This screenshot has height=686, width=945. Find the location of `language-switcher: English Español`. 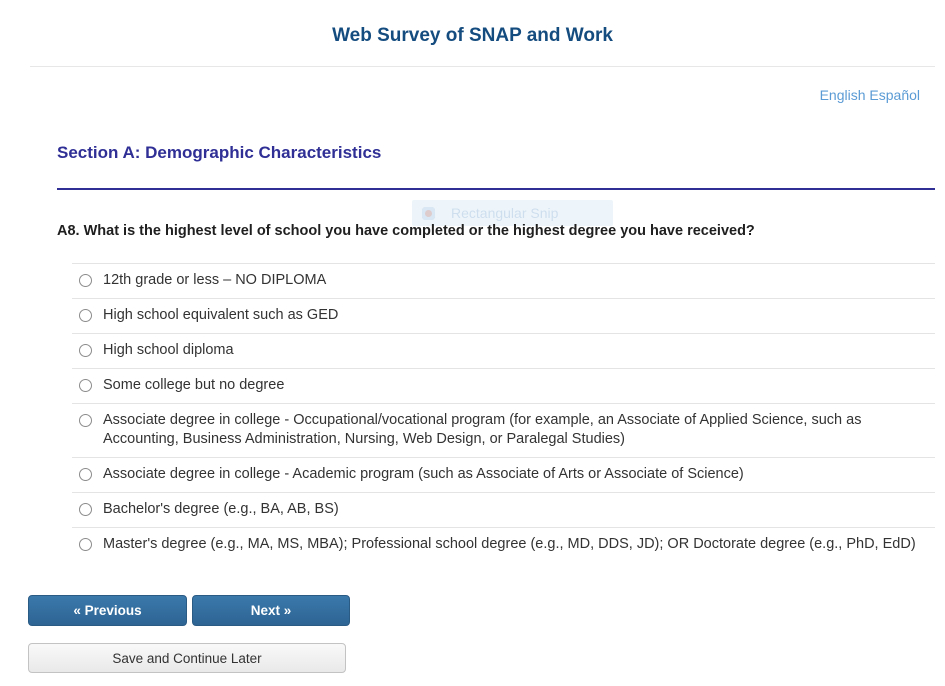

language-switcher: English Español is located at coordinates (870, 95).